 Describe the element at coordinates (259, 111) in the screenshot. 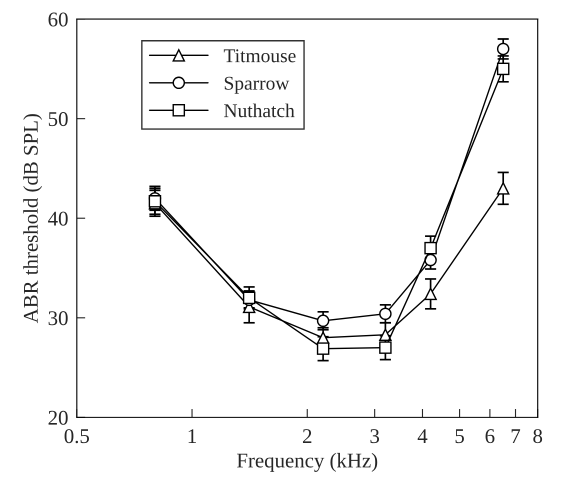

I see `legend-label: Nuthatch` at that location.